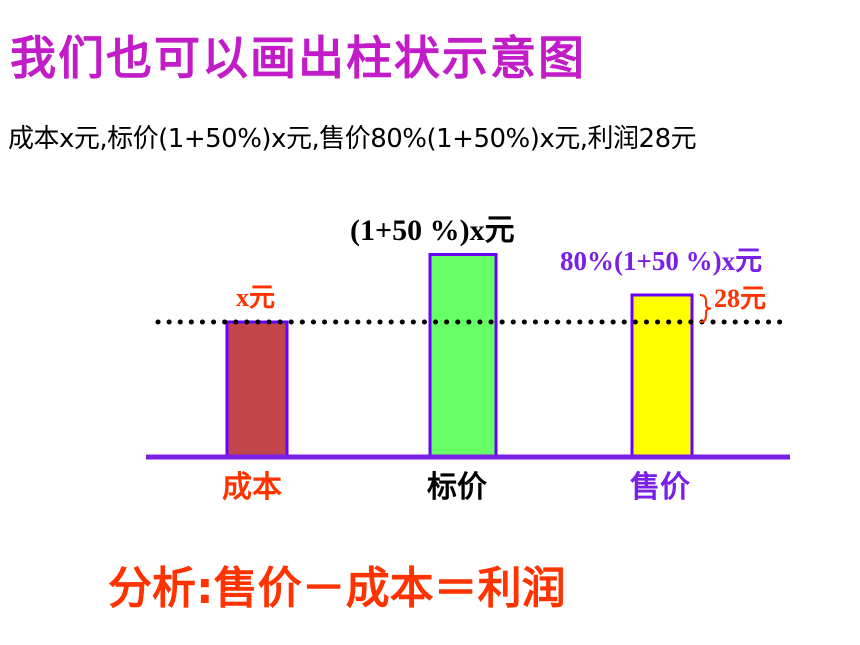 This screenshot has width=860, height=645. I want to click on sale-price-value-label: 80%(1+50 %)x元, so click(661, 261).